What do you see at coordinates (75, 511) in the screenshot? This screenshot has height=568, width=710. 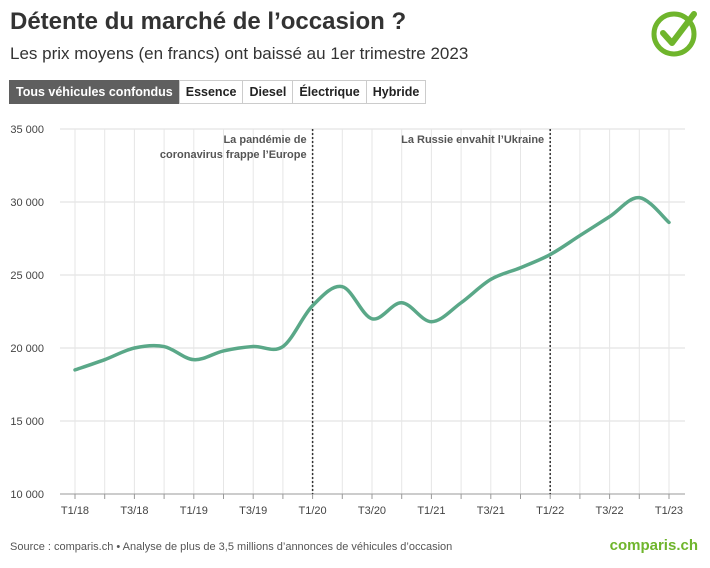 I see `x-tick-label: T1/18` at bounding box center [75, 511].